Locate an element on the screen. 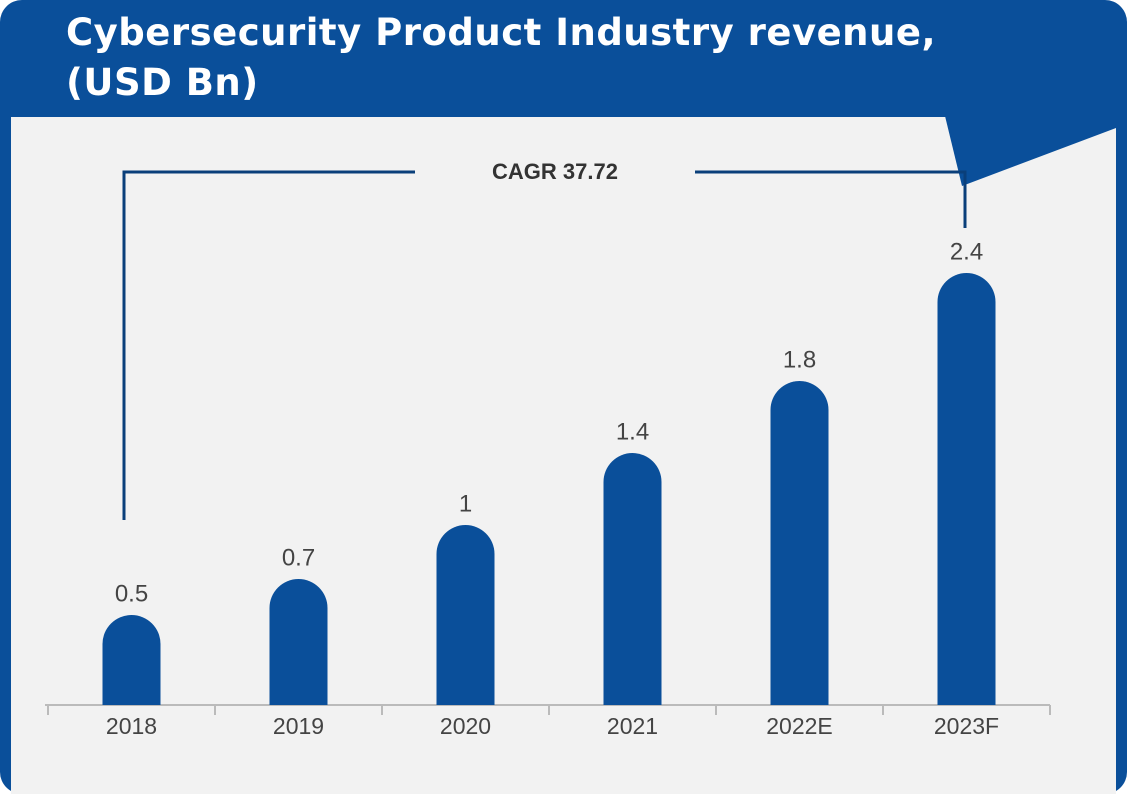 Image resolution: width=1127 pixels, height=794 pixels. header-tab is located at coordinates (1030, 151).